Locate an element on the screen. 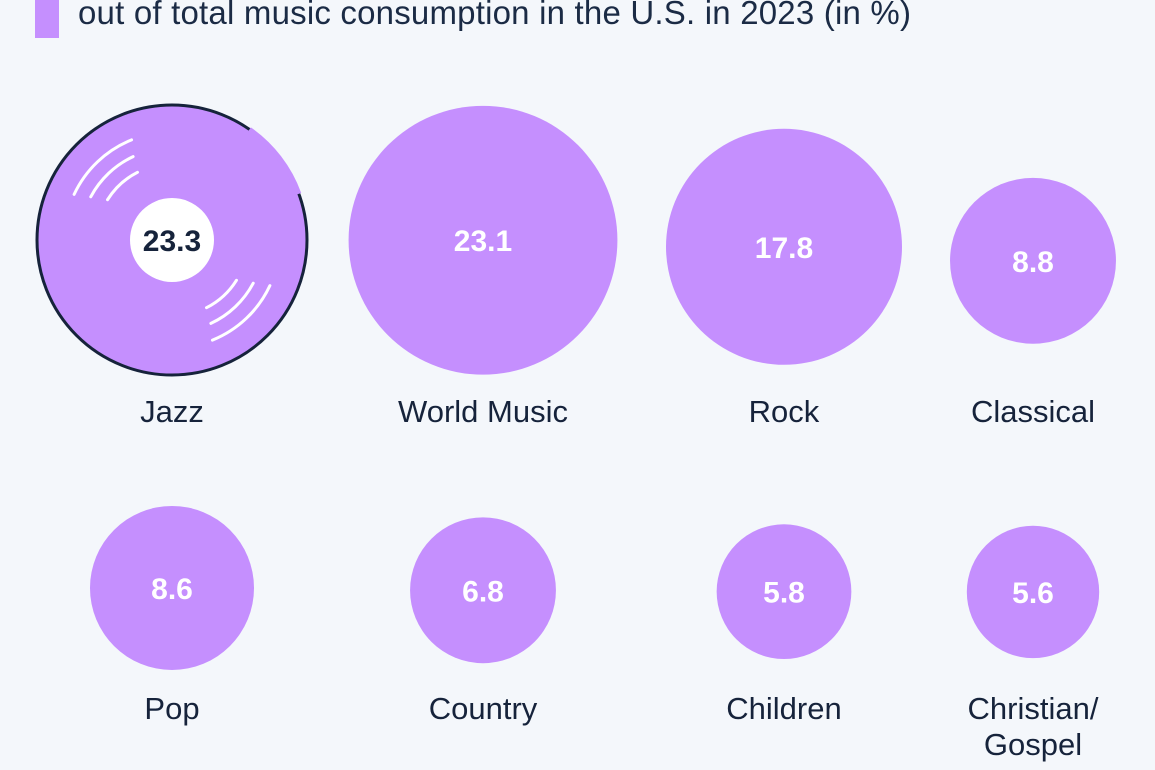 This screenshot has width=1155, height=770. value-label-country: 6.8 is located at coordinates (483, 591).